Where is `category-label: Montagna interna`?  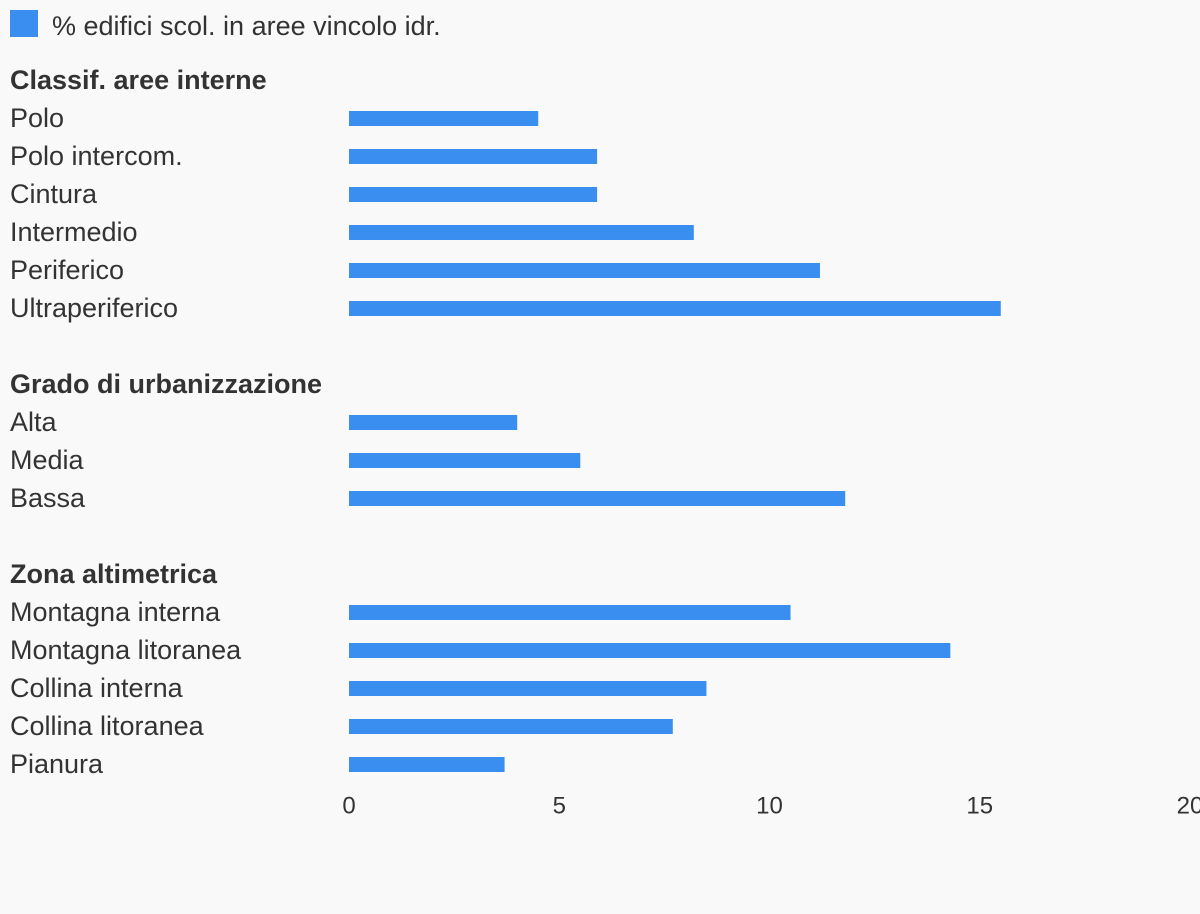
category-label: Montagna interna is located at coordinates (115, 612).